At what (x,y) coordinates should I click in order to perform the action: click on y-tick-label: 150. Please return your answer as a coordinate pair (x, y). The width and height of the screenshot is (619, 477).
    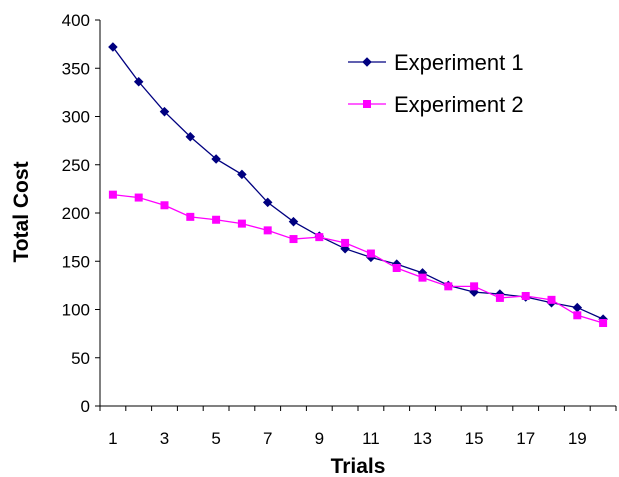
    Looking at the image, I should click on (76, 261).